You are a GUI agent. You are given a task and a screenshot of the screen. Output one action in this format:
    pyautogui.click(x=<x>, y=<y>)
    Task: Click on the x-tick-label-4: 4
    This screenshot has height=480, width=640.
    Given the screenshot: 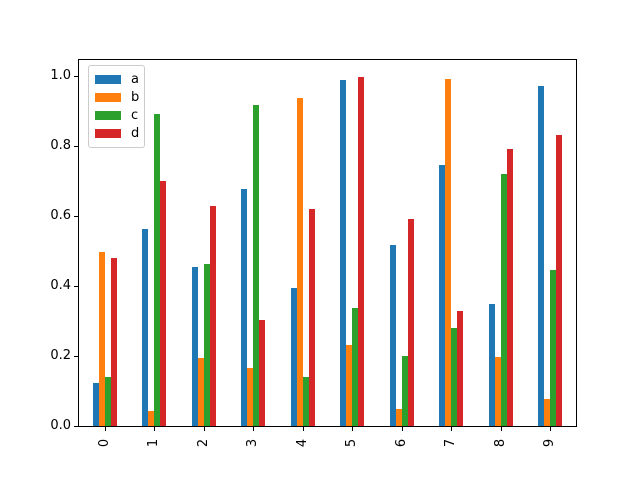 What is the action you would take?
    pyautogui.click(x=302, y=443)
    